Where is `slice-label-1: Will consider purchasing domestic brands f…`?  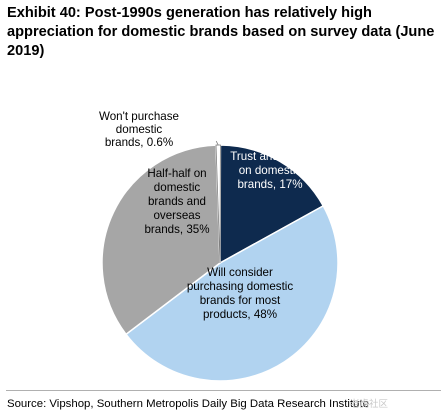 slice-label-1: Will consider purchasing domestic brands f… is located at coordinates (240, 293).